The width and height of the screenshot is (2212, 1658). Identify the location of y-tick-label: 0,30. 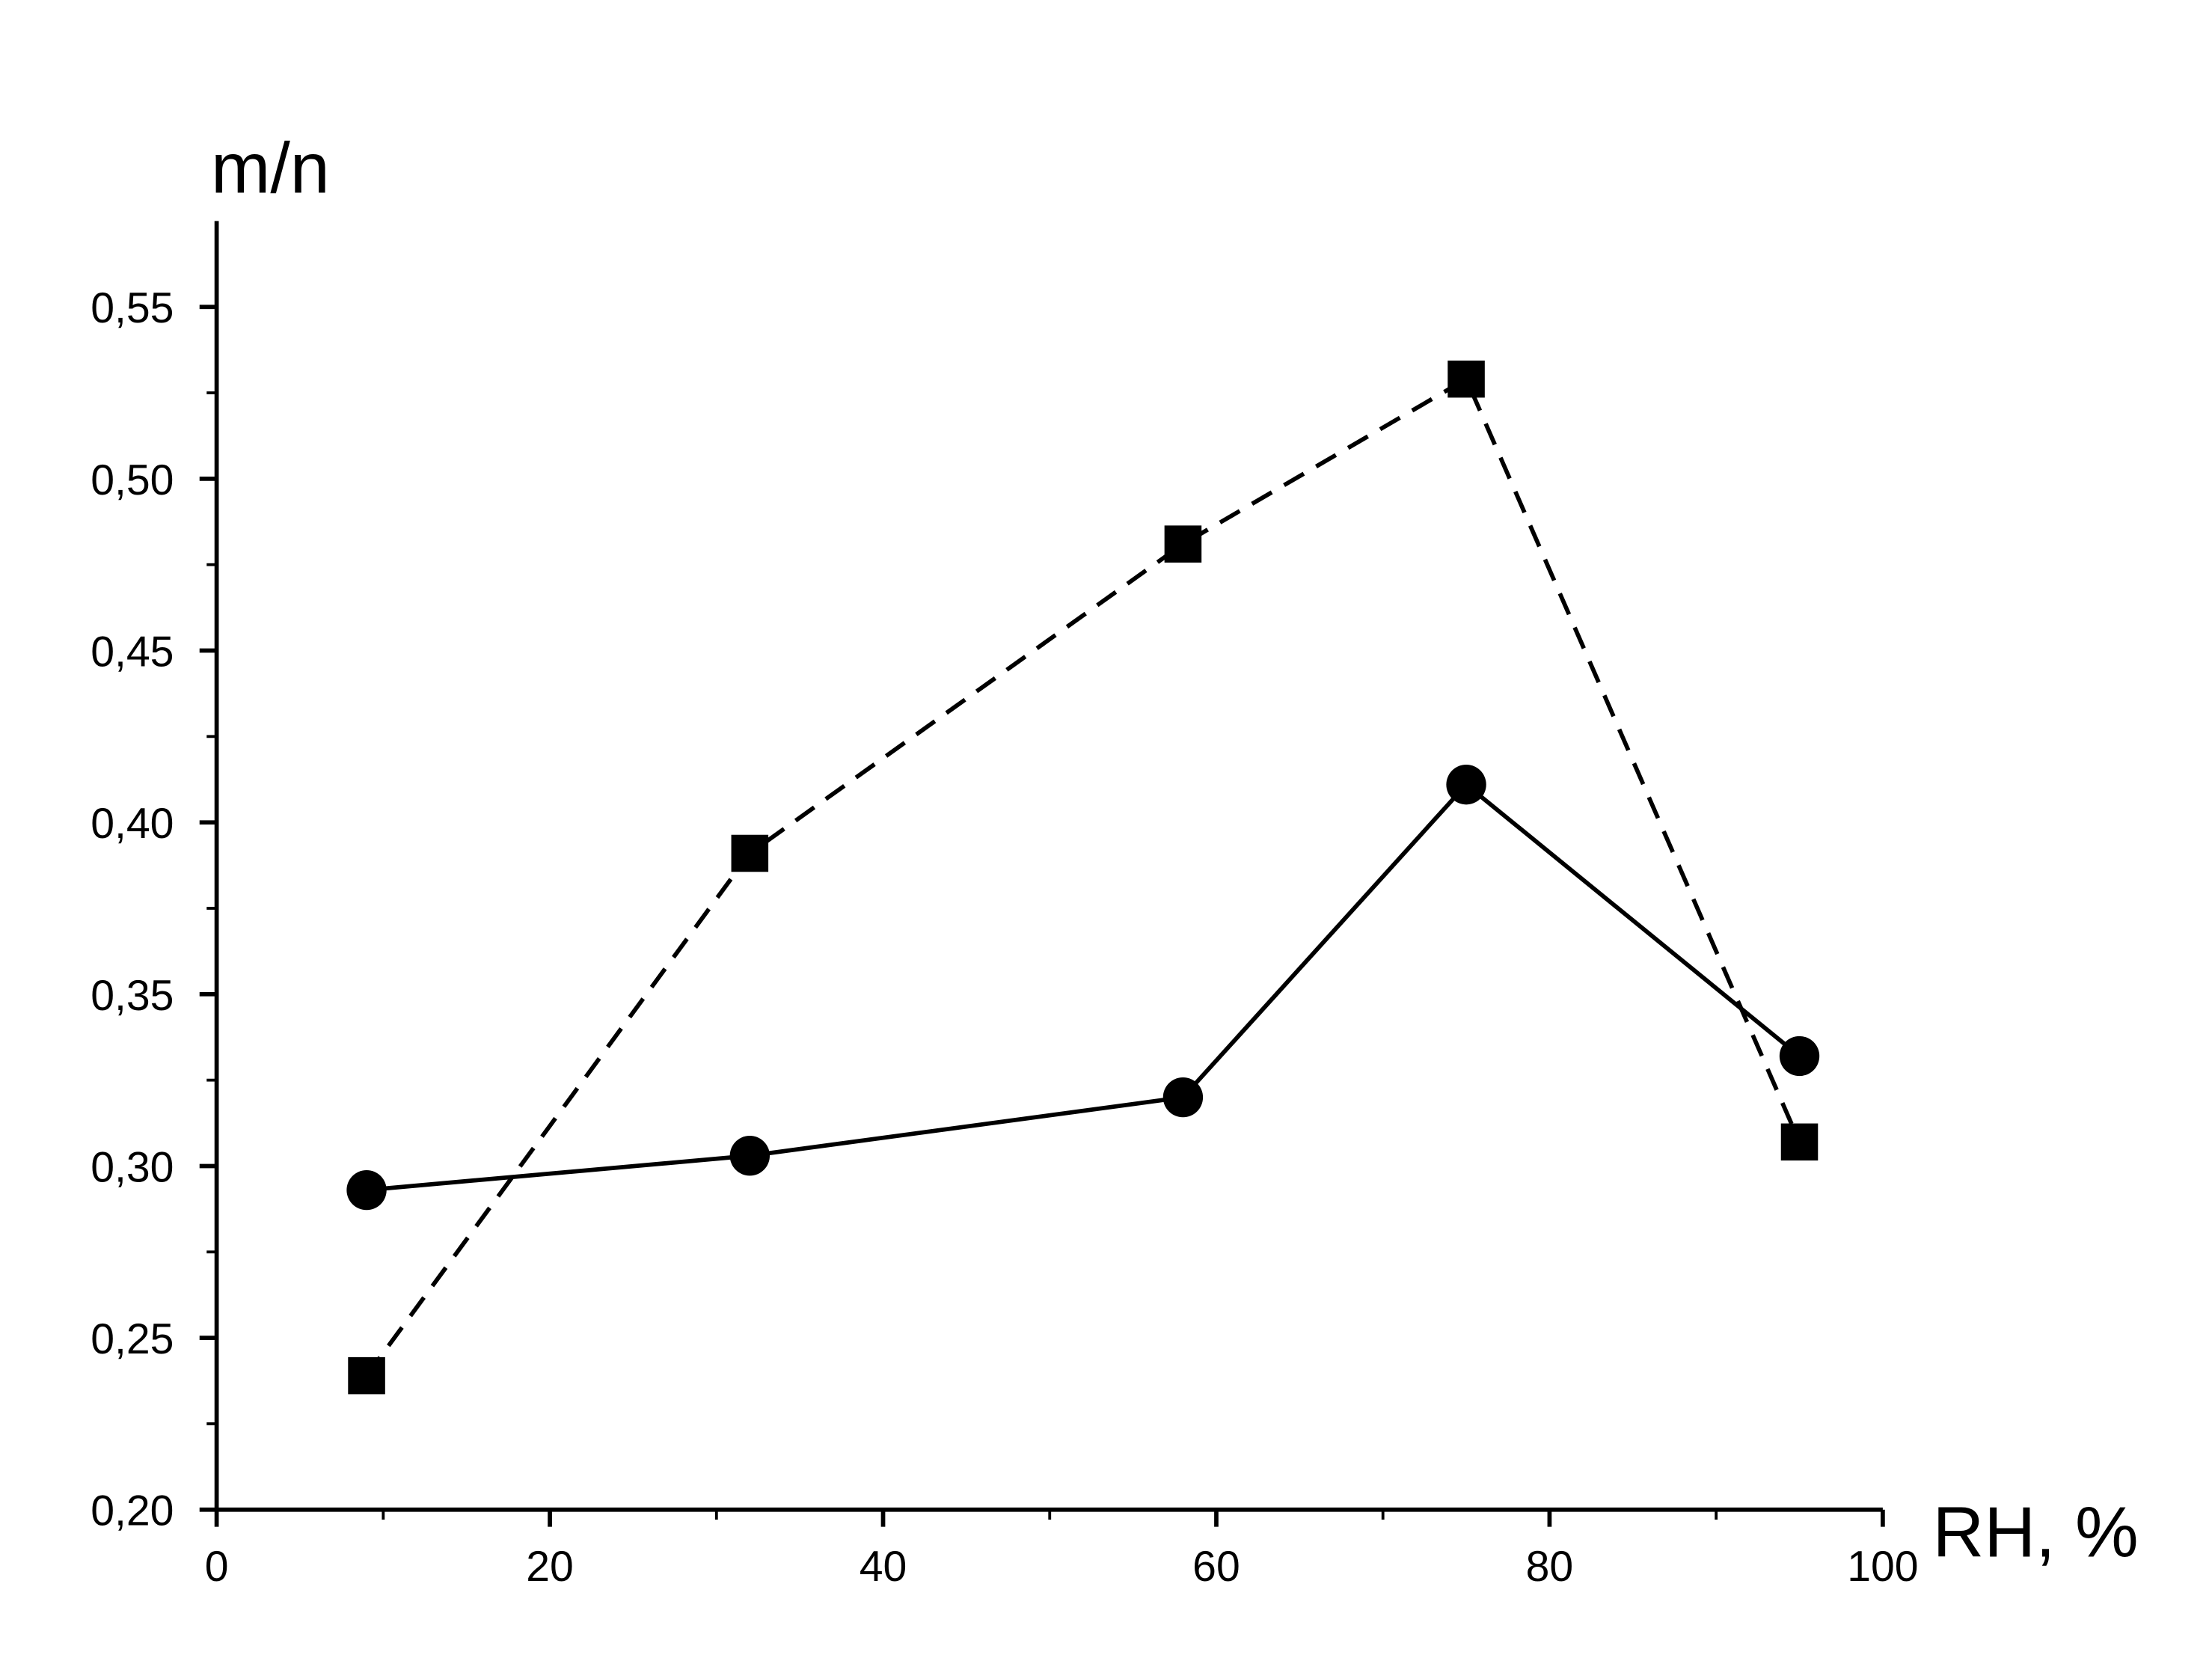
(132, 1167).